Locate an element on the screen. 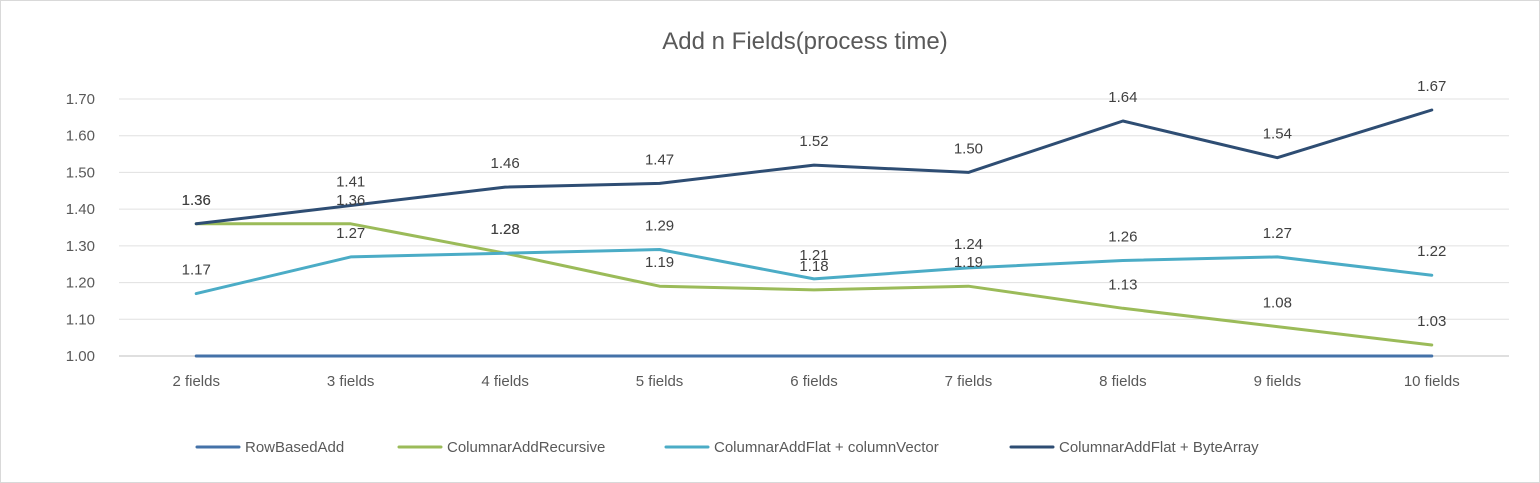  legend-label: ColumnarAddFlat + columnVector is located at coordinates (826, 447).